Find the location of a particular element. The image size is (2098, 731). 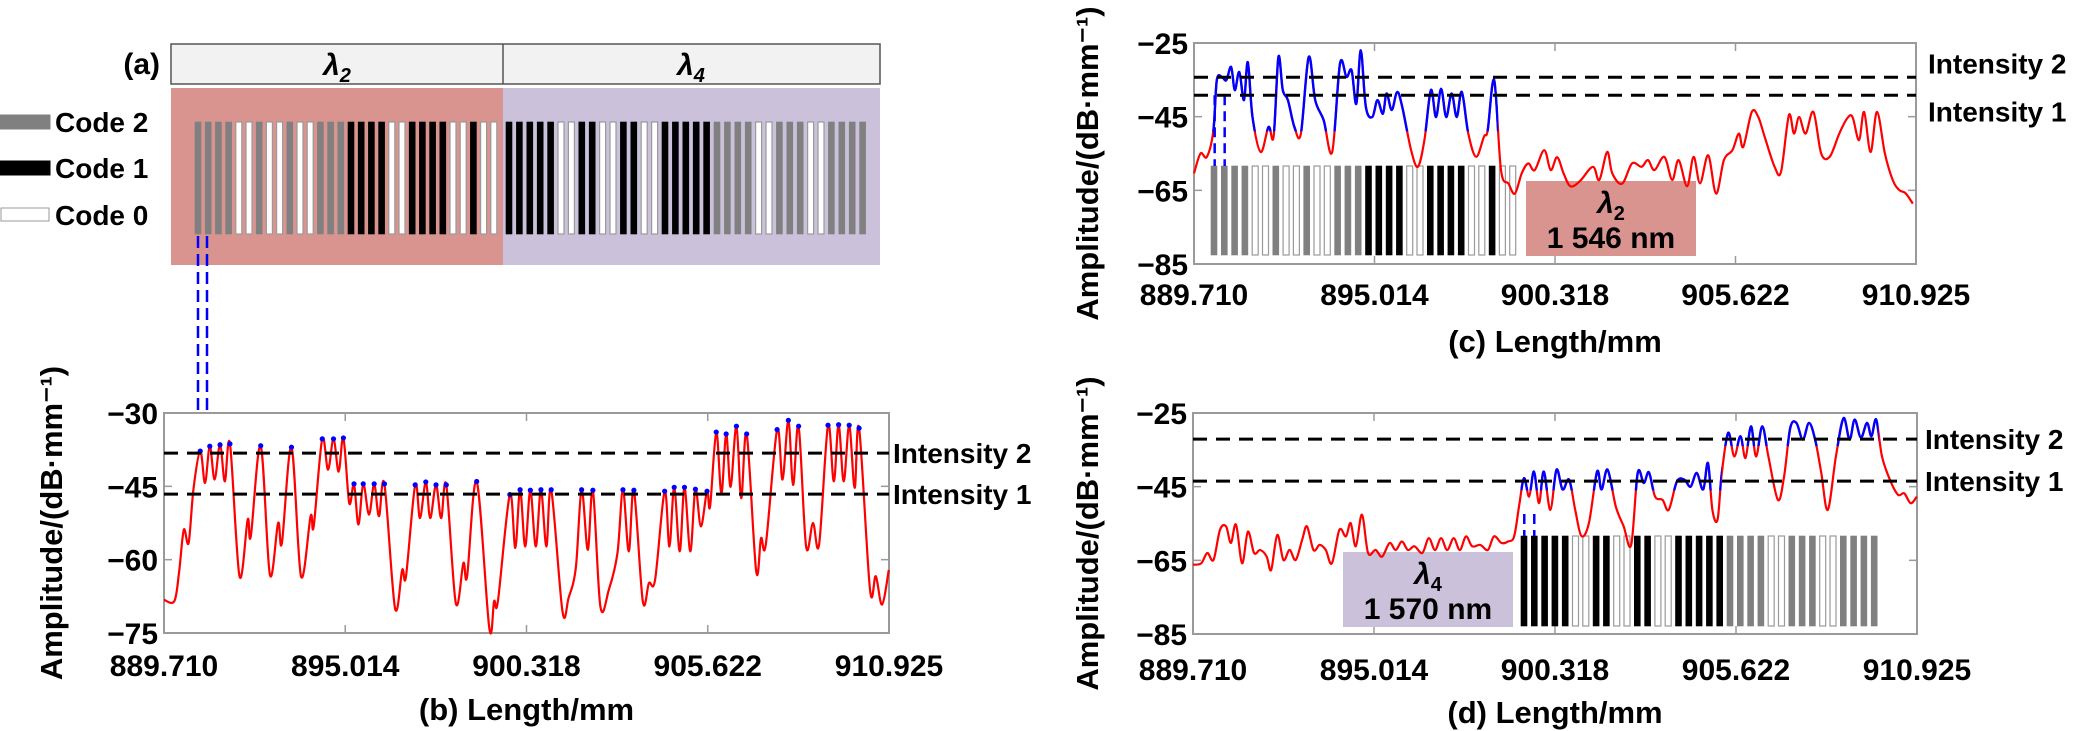

wavelength-symbol: λ2 is located at coordinates (1610, 206).